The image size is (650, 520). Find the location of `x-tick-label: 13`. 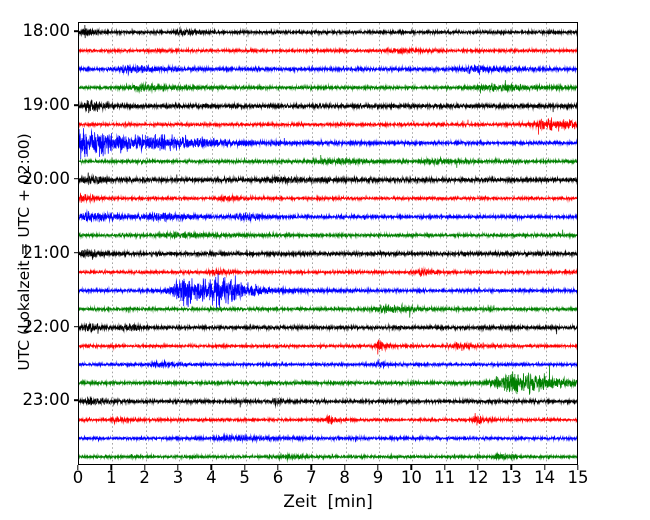

x-tick-label: 13 is located at coordinates (511, 477).